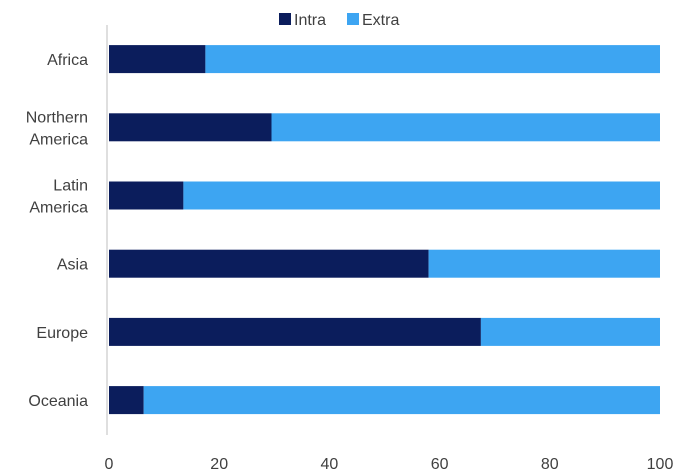 The image size is (690, 475). What do you see at coordinates (421, 195) in the screenshot?
I see `bar-extra-latin-america` at bounding box center [421, 195].